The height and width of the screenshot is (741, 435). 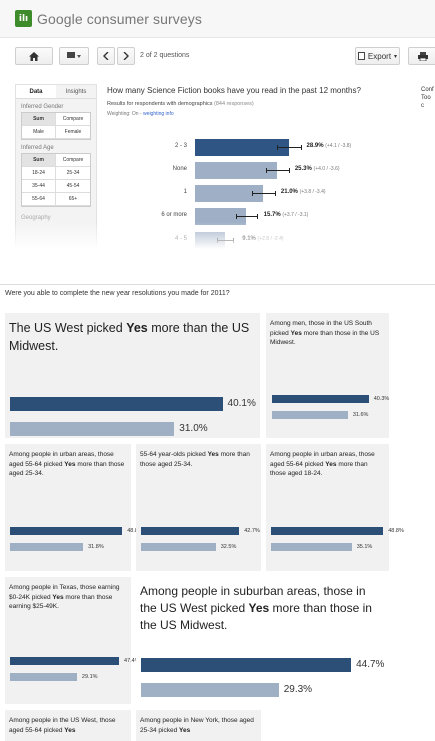 What do you see at coordinates (67, 469) in the screenshot?
I see `insight-text-post: more than those aged 25-34.` at bounding box center [67, 469].